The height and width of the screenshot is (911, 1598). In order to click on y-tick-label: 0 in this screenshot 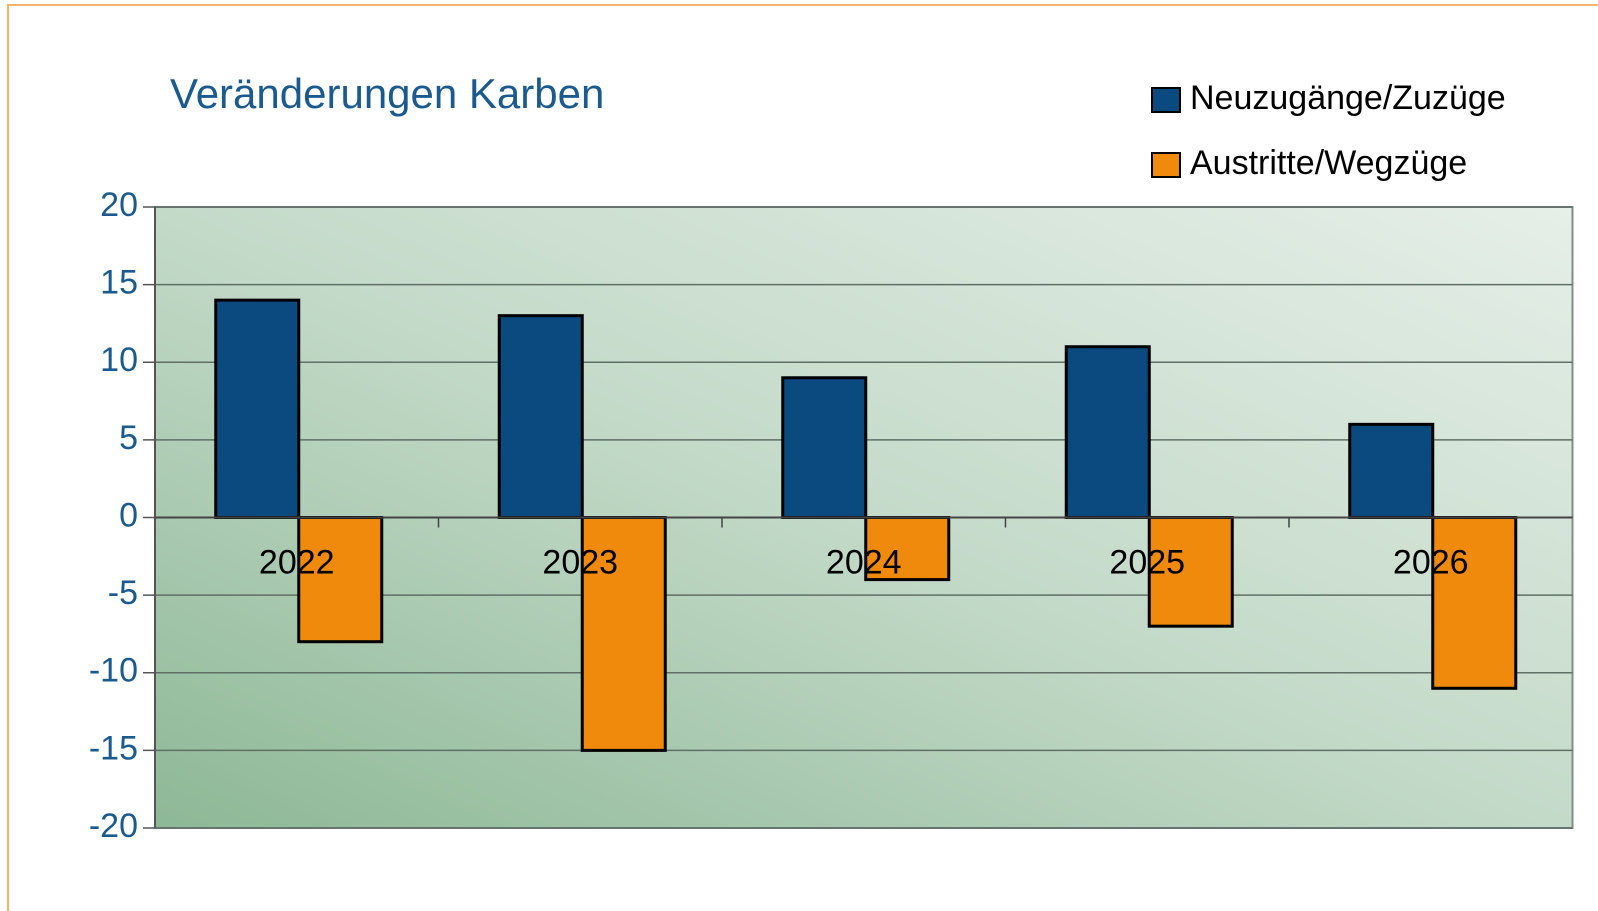, I will do `click(128, 515)`.